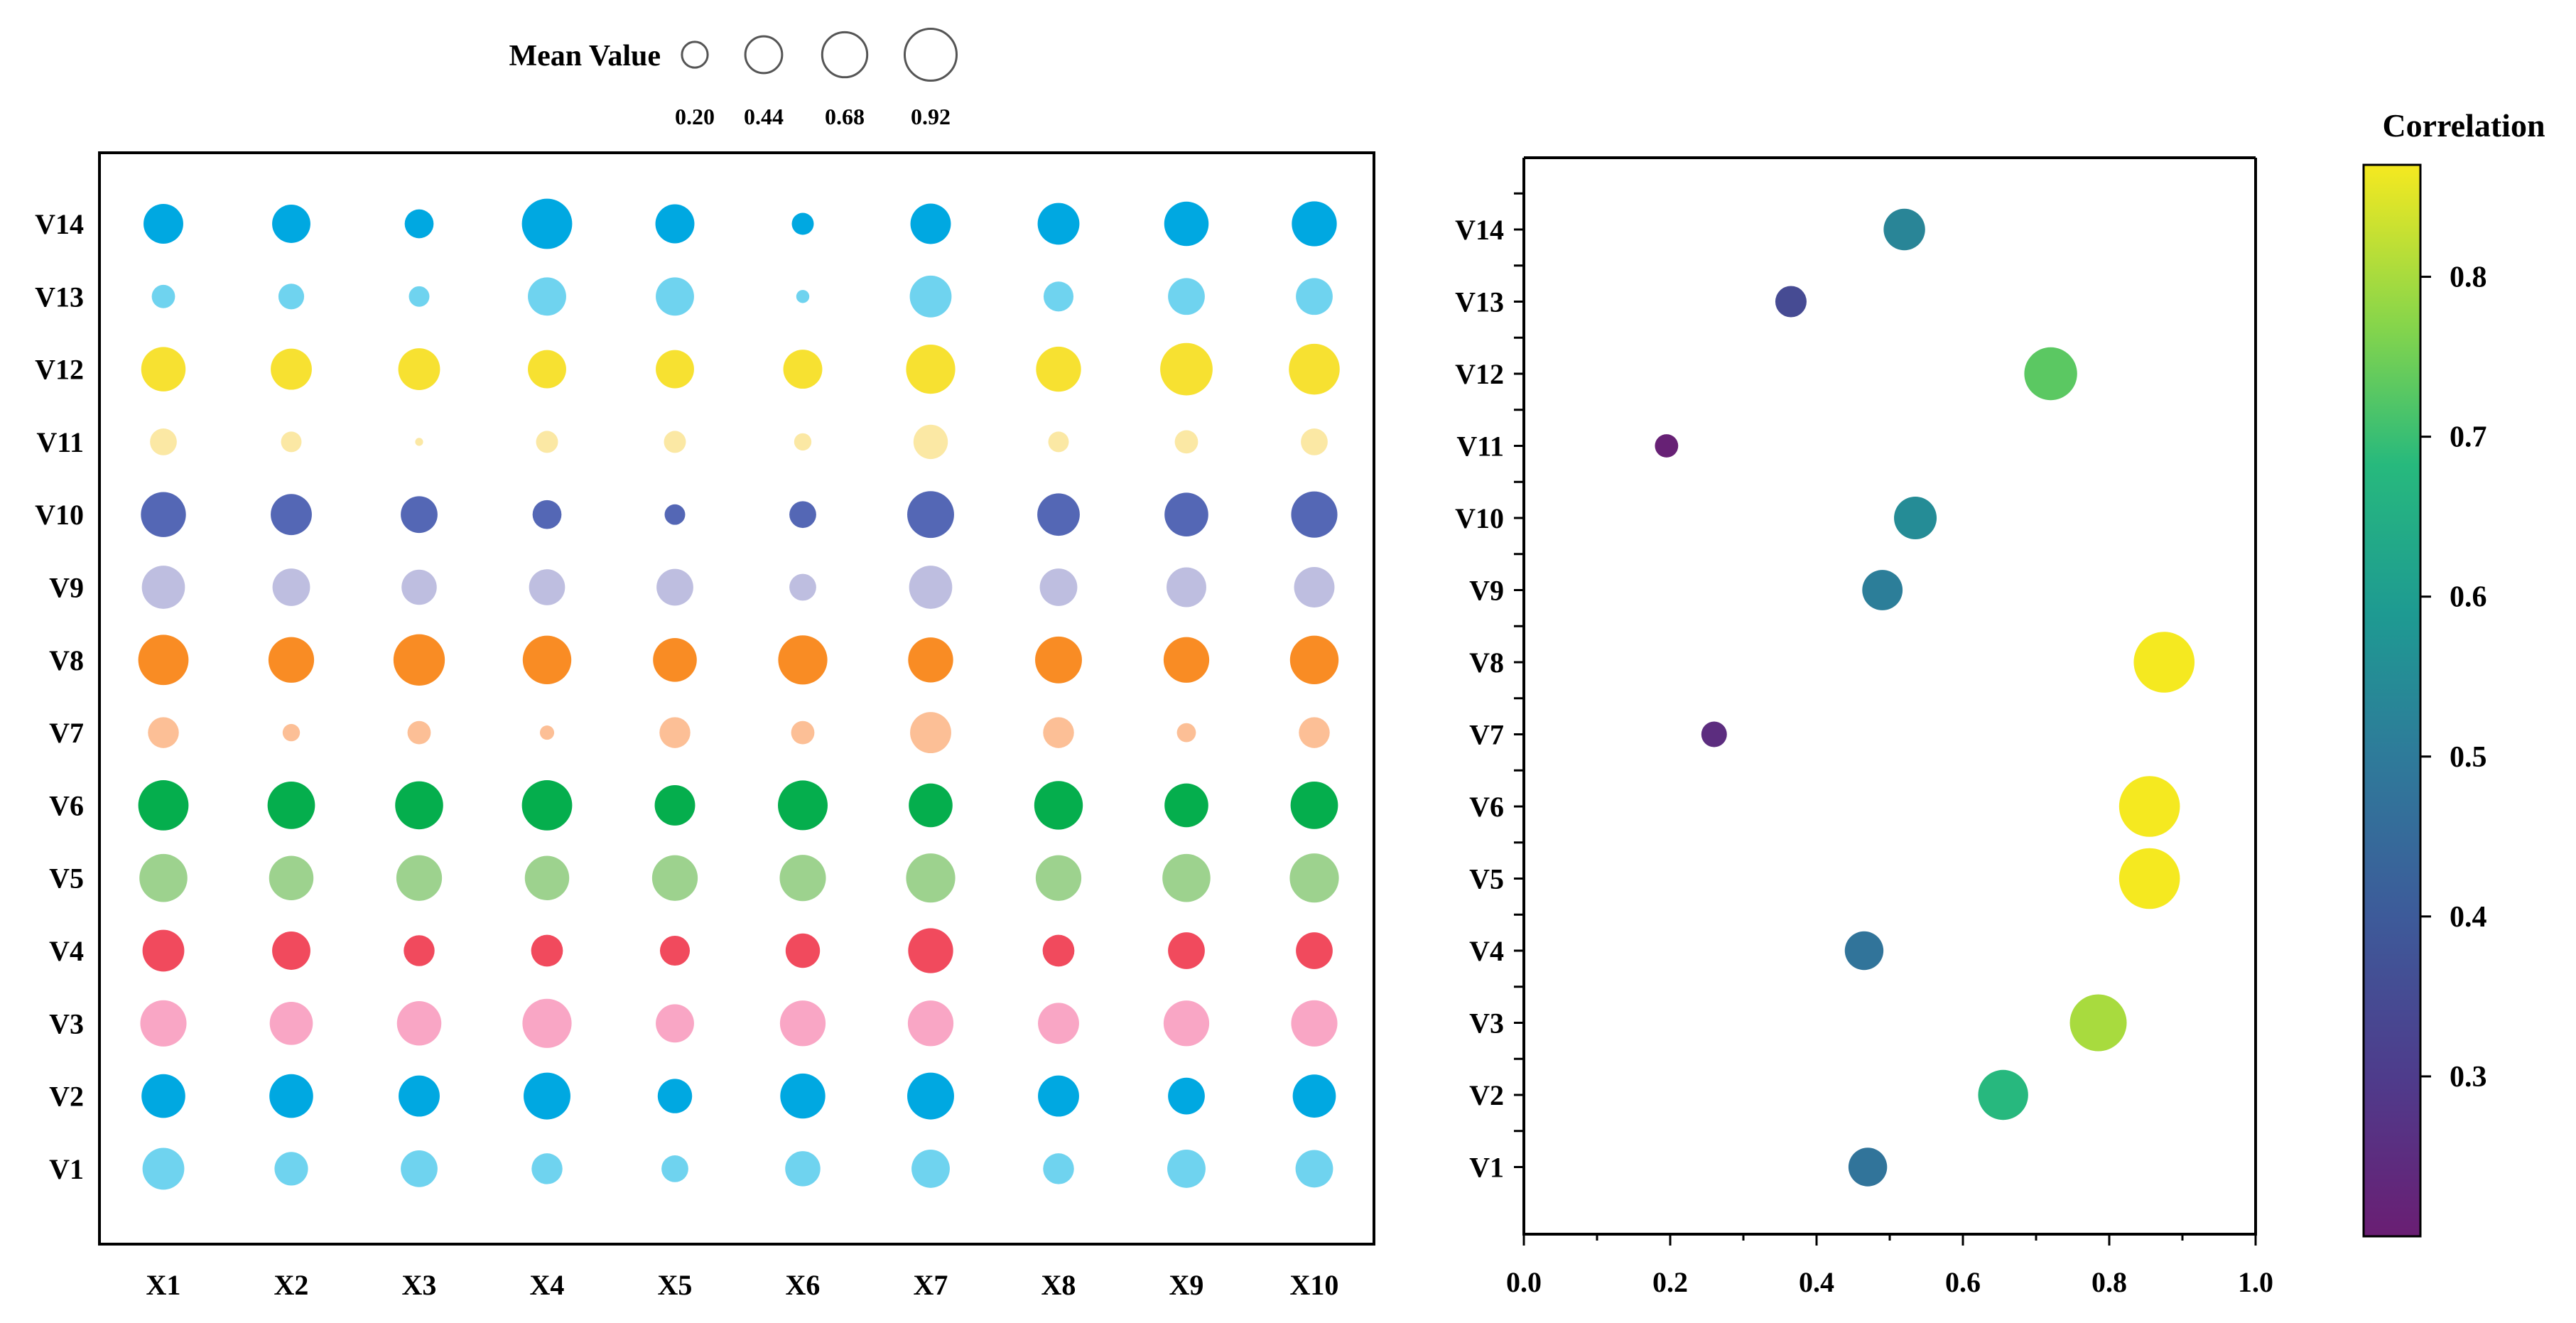 The height and width of the screenshot is (1323, 2576). What do you see at coordinates (1479, 374) in the screenshot?
I see `scatter-y-label-v12: V12` at bounding box center [1479, 374].